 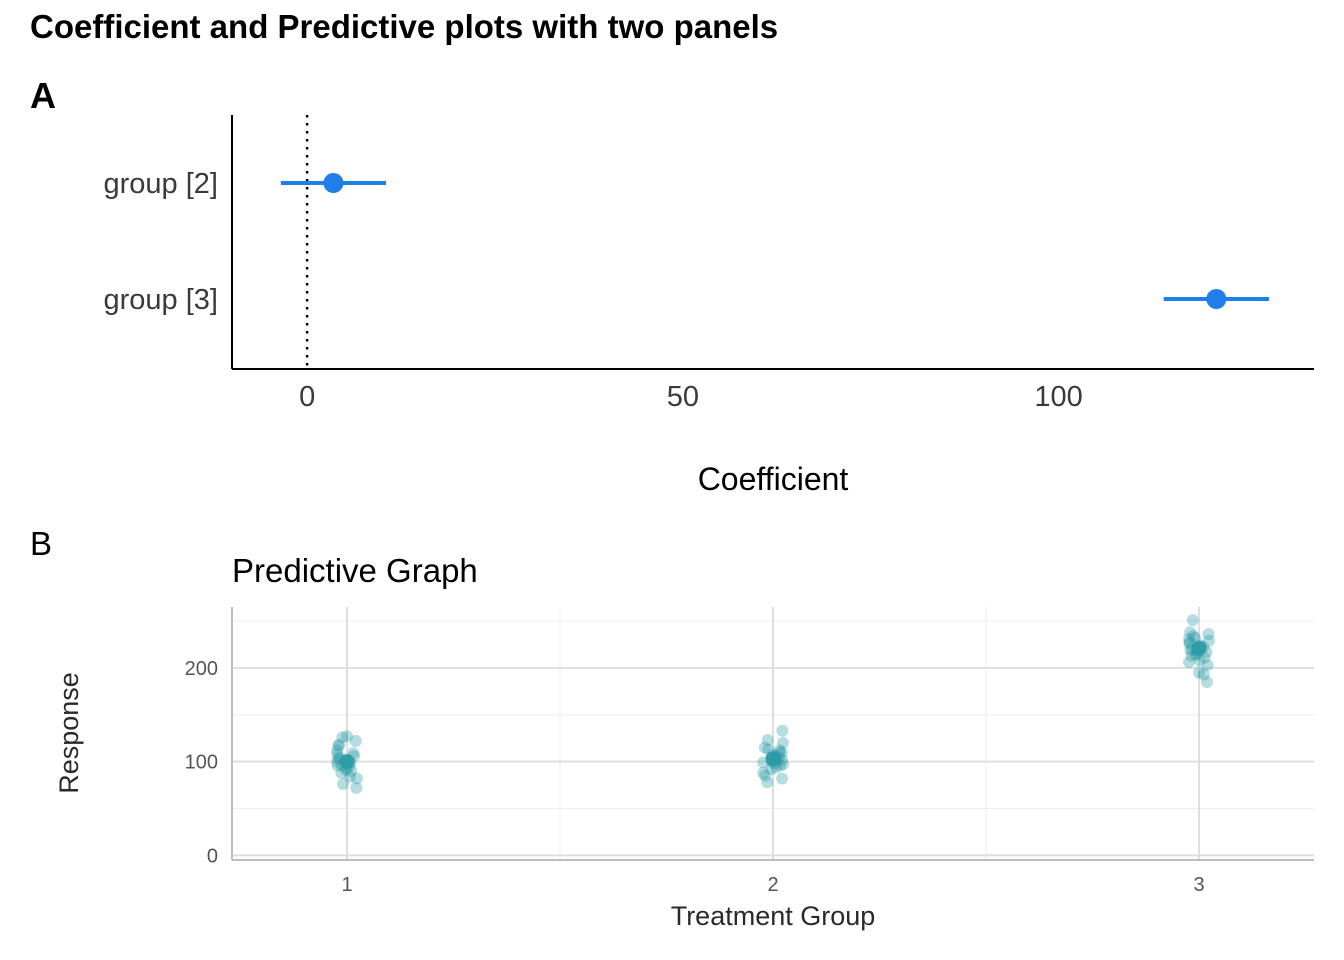 What do you see at coordinates (355, 570) in the screenshot?
I see `panel-b-title: Predictive Graph` at bounding box center [355, 570].